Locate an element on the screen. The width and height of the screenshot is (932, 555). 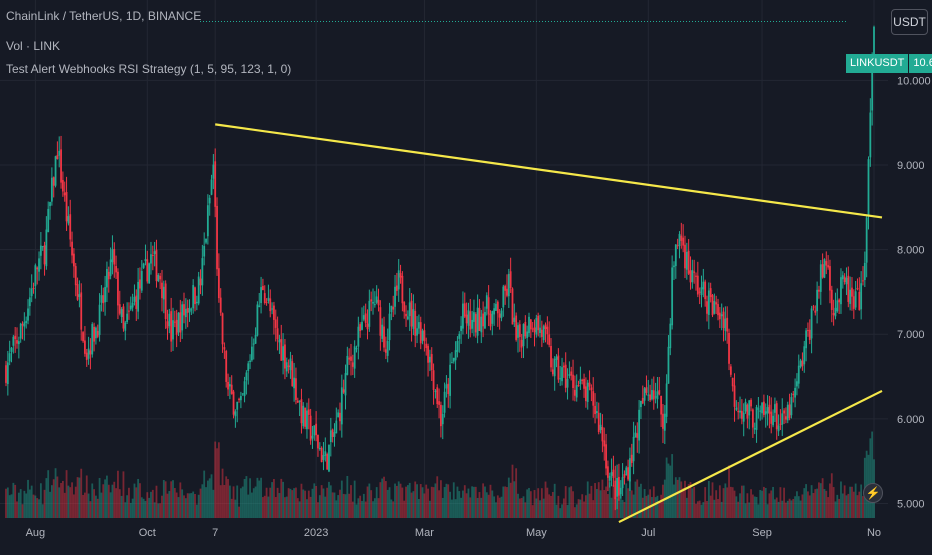
symbol-legend: ChainLink / TetherUS, 1D, BINANCE is located at coordinates (104, 16).